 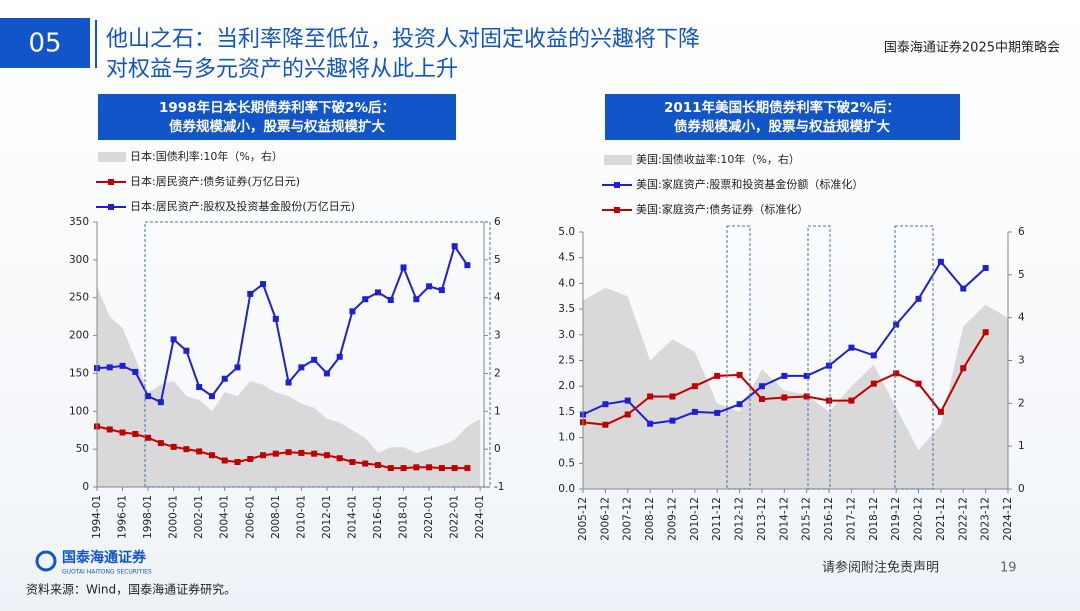 I want to click on x-tick-label: 2014-12, so click(x=784, y=519).